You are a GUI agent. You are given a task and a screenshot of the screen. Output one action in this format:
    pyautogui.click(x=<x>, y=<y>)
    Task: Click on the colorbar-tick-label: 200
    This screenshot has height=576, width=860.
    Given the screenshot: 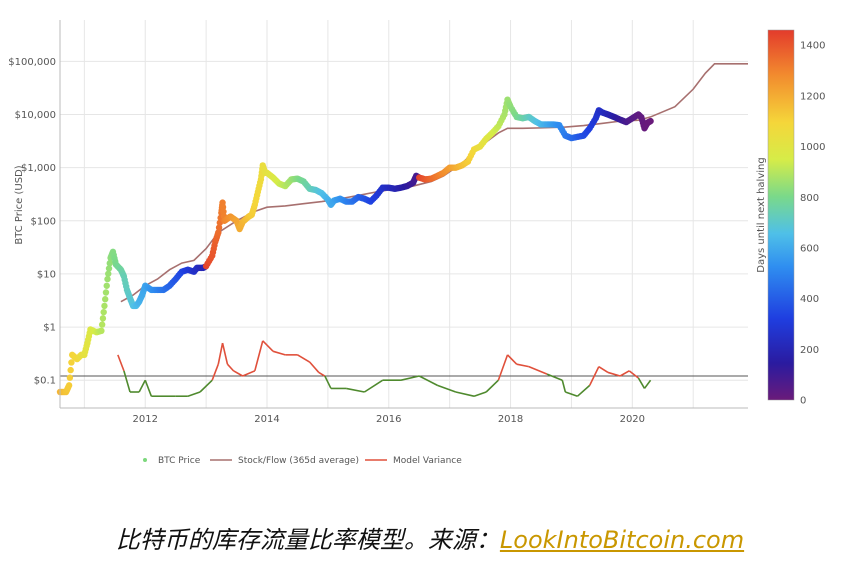 What is the action you would take?
    pyautogui.click(x=809, y=350)
    